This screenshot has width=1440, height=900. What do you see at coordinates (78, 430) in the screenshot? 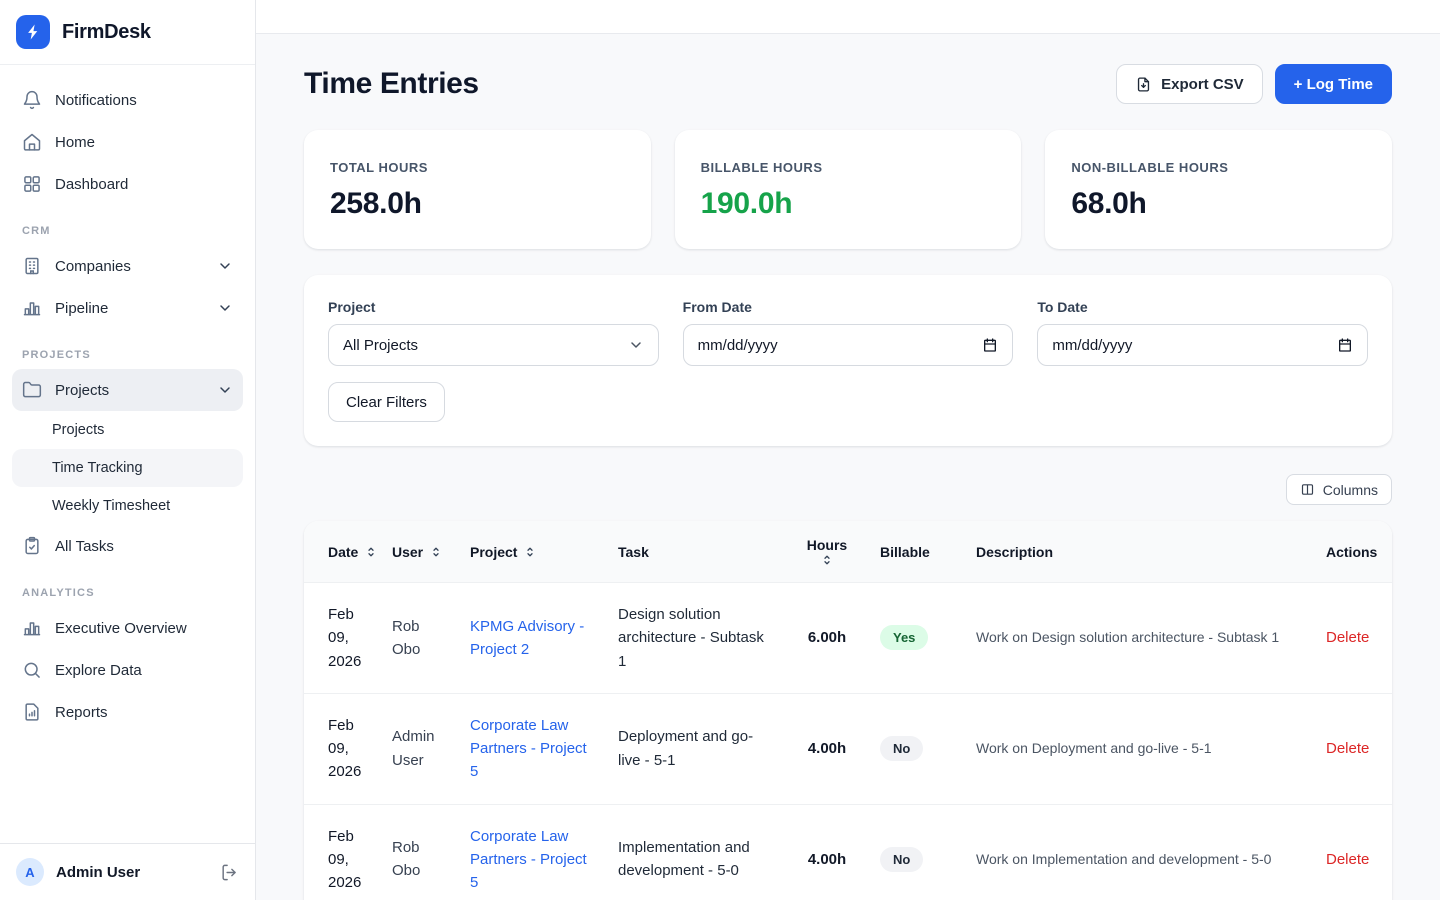
I see `sidebar-subitem-projects: Projects` at bounding box center [78, 430].